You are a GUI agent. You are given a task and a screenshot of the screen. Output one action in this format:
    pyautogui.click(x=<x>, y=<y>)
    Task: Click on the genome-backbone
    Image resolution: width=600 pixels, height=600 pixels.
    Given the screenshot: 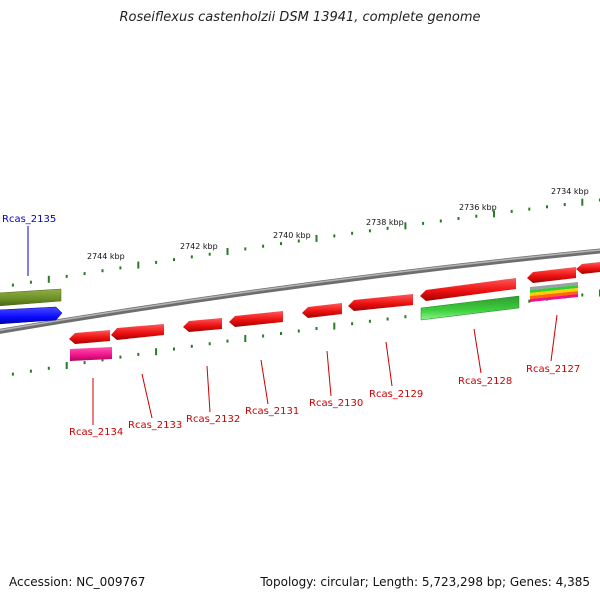 What is the action you would take?
    pyautogui.click(x=300, y=291)
    